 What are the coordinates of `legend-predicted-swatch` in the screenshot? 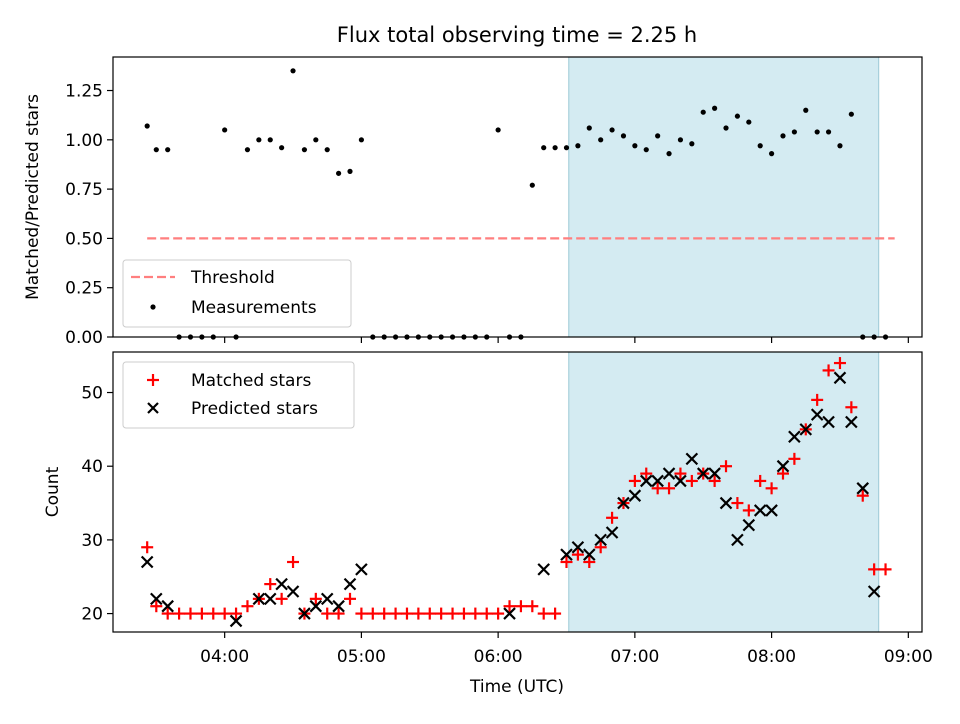 It's located at (153, 408).